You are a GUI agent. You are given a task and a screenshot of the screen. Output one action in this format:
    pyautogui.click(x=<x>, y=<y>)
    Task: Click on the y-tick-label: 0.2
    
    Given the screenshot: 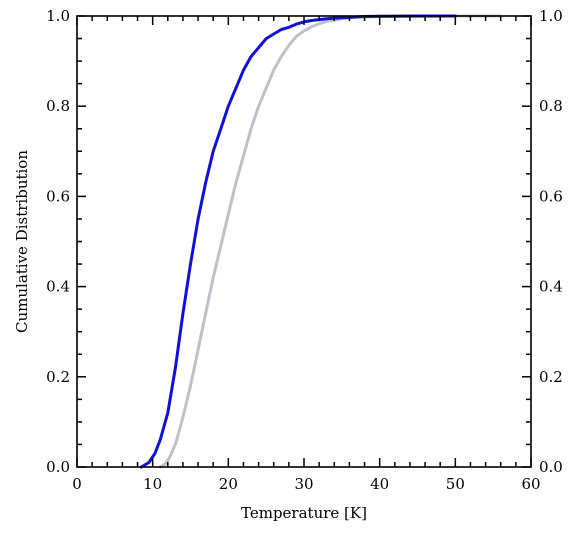 What is the action you would take?
    pyautogui.click(x=58, y=377)
    